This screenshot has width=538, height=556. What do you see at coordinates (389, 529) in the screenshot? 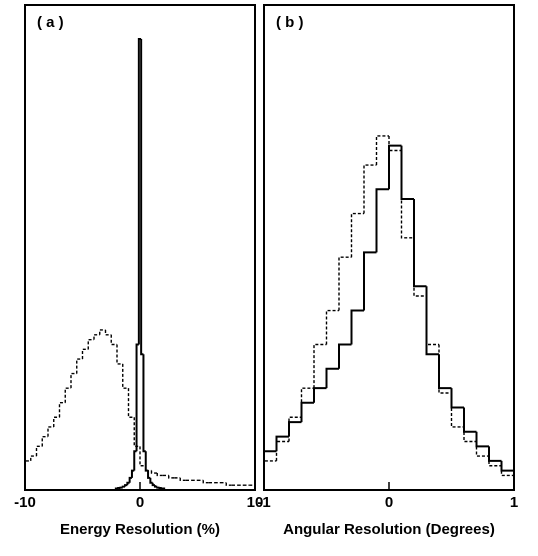
I see `x-axis-label: Angular Resolution (Degrees)` at bounding box center [389, 529].